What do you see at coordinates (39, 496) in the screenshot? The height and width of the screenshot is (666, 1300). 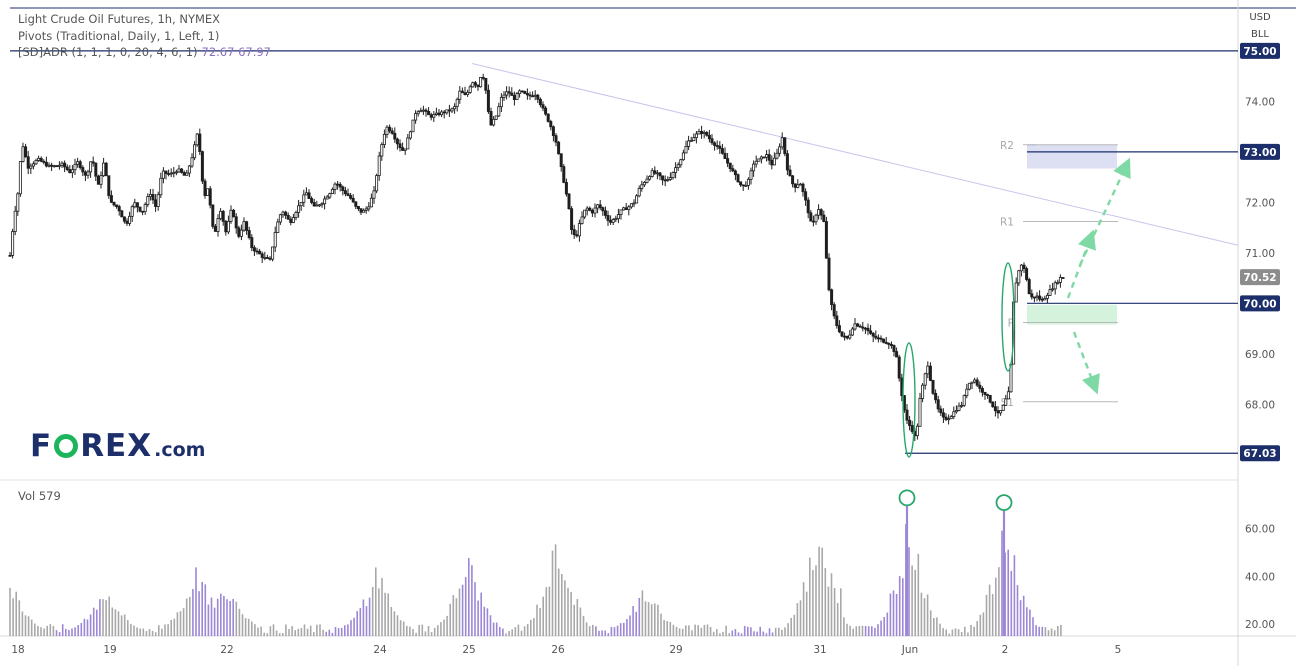 I see `volume-legend: Vol 579` at bounding box center [39, 496].